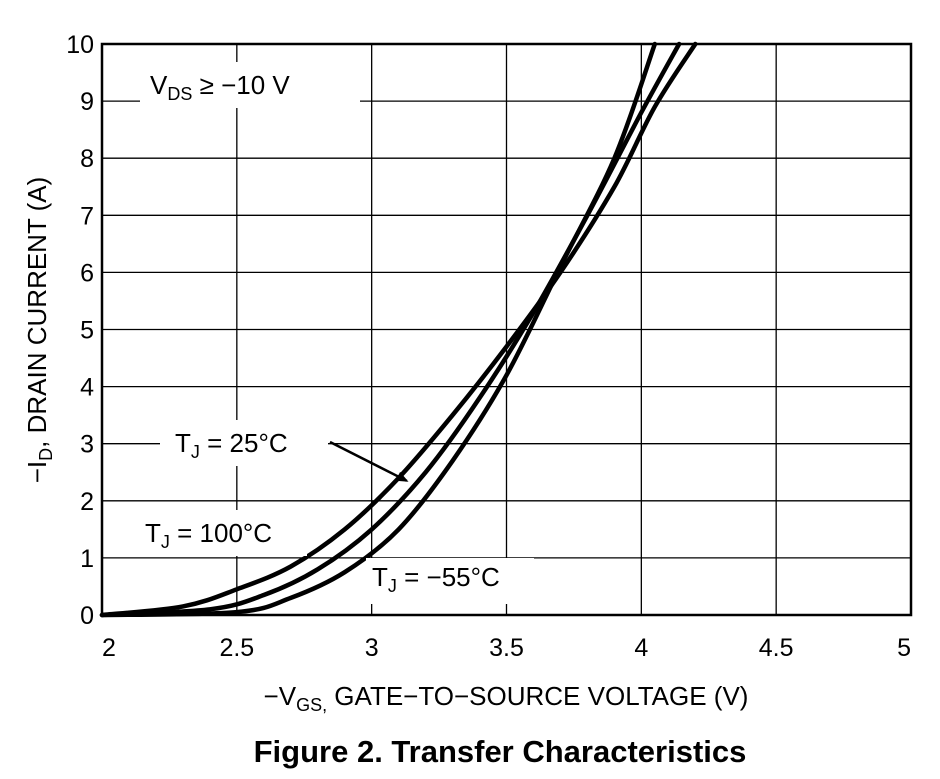 This screenshot has height=779, width=940. Describe the element at coordinates (380, 577) in the screenshot. I see `tm55-annotation-main: T` at that location.